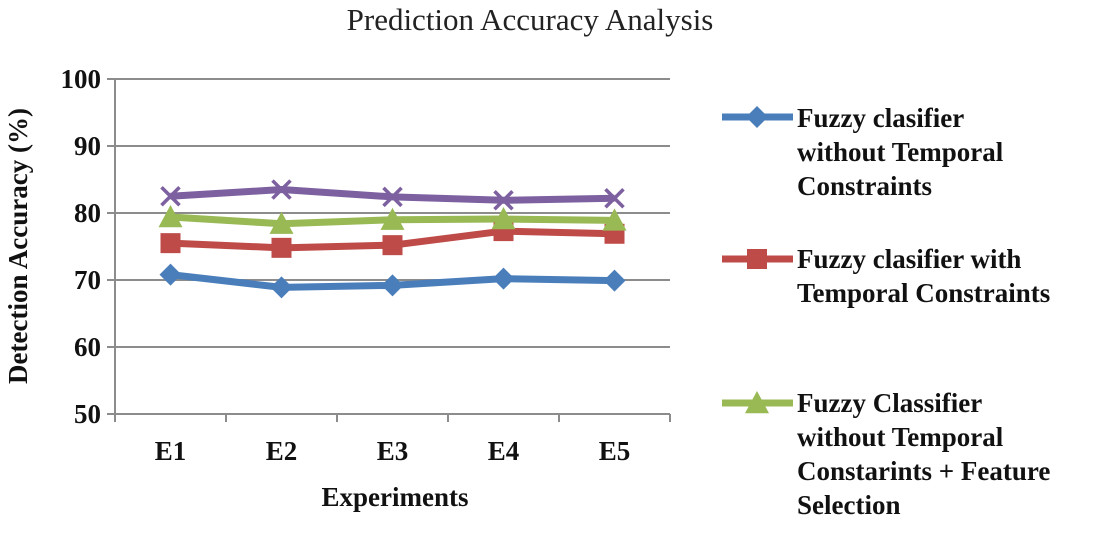 This screenshot has width=1100, height=535. I want to click on y-tick-label: 80, so click(87, 213).